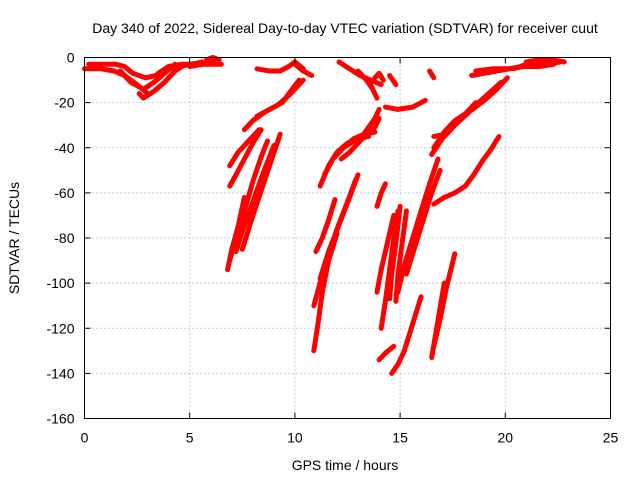 This screenshot has width=640, height=480. I want to click on y-tick-label: -100, so click(60, 283).